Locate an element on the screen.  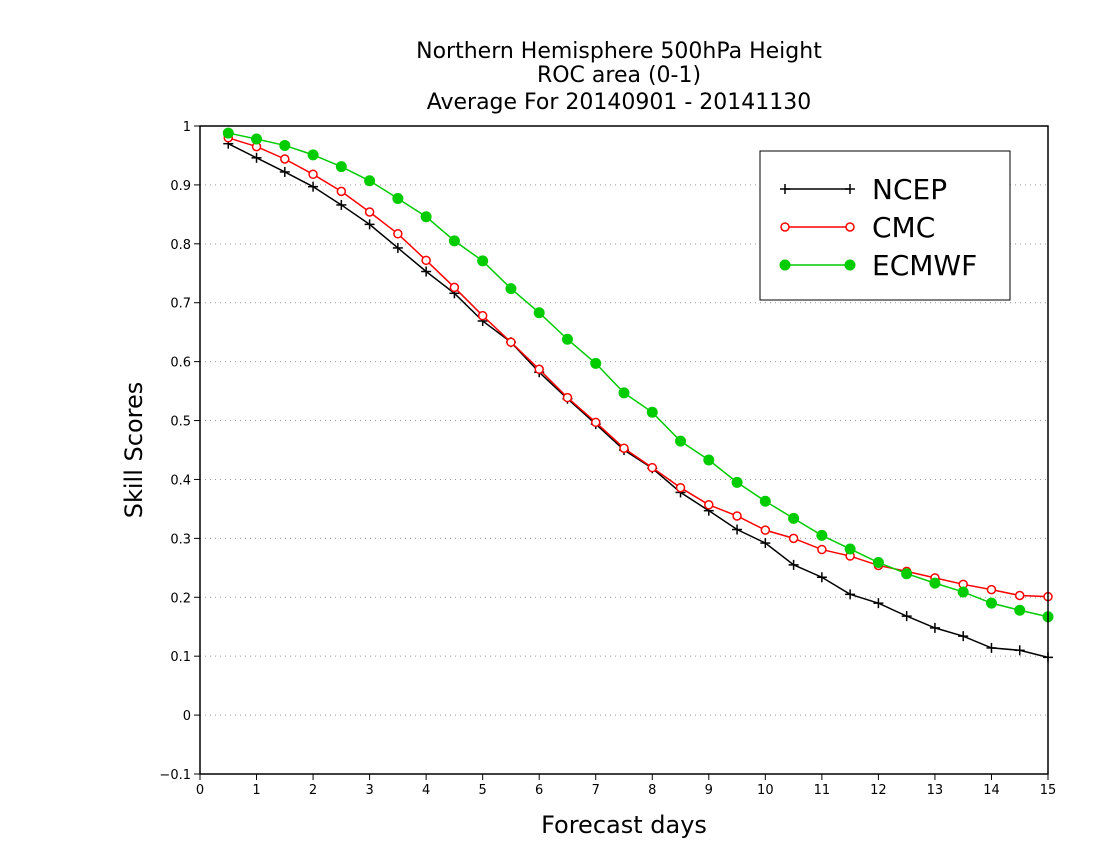
x-tick-label: 8 is located at coordinates (652, 790).